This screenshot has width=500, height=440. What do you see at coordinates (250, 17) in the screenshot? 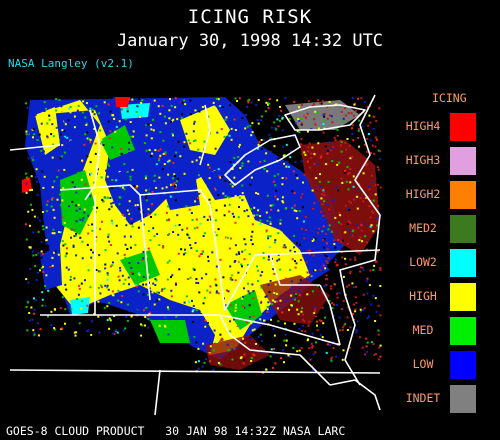
I see `map-title: ICING RISK` at bounding box center [250, 17].